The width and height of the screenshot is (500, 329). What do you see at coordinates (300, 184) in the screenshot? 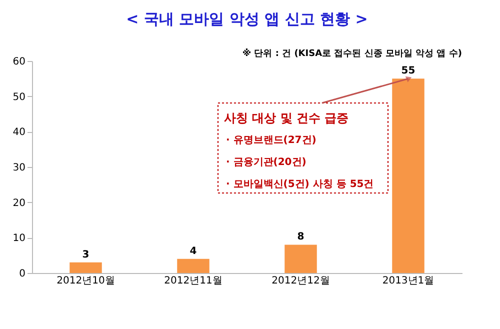
I see `annotation: · 모바일백신(5건) 사칭 등 55건` at bounding box center [300, 184].